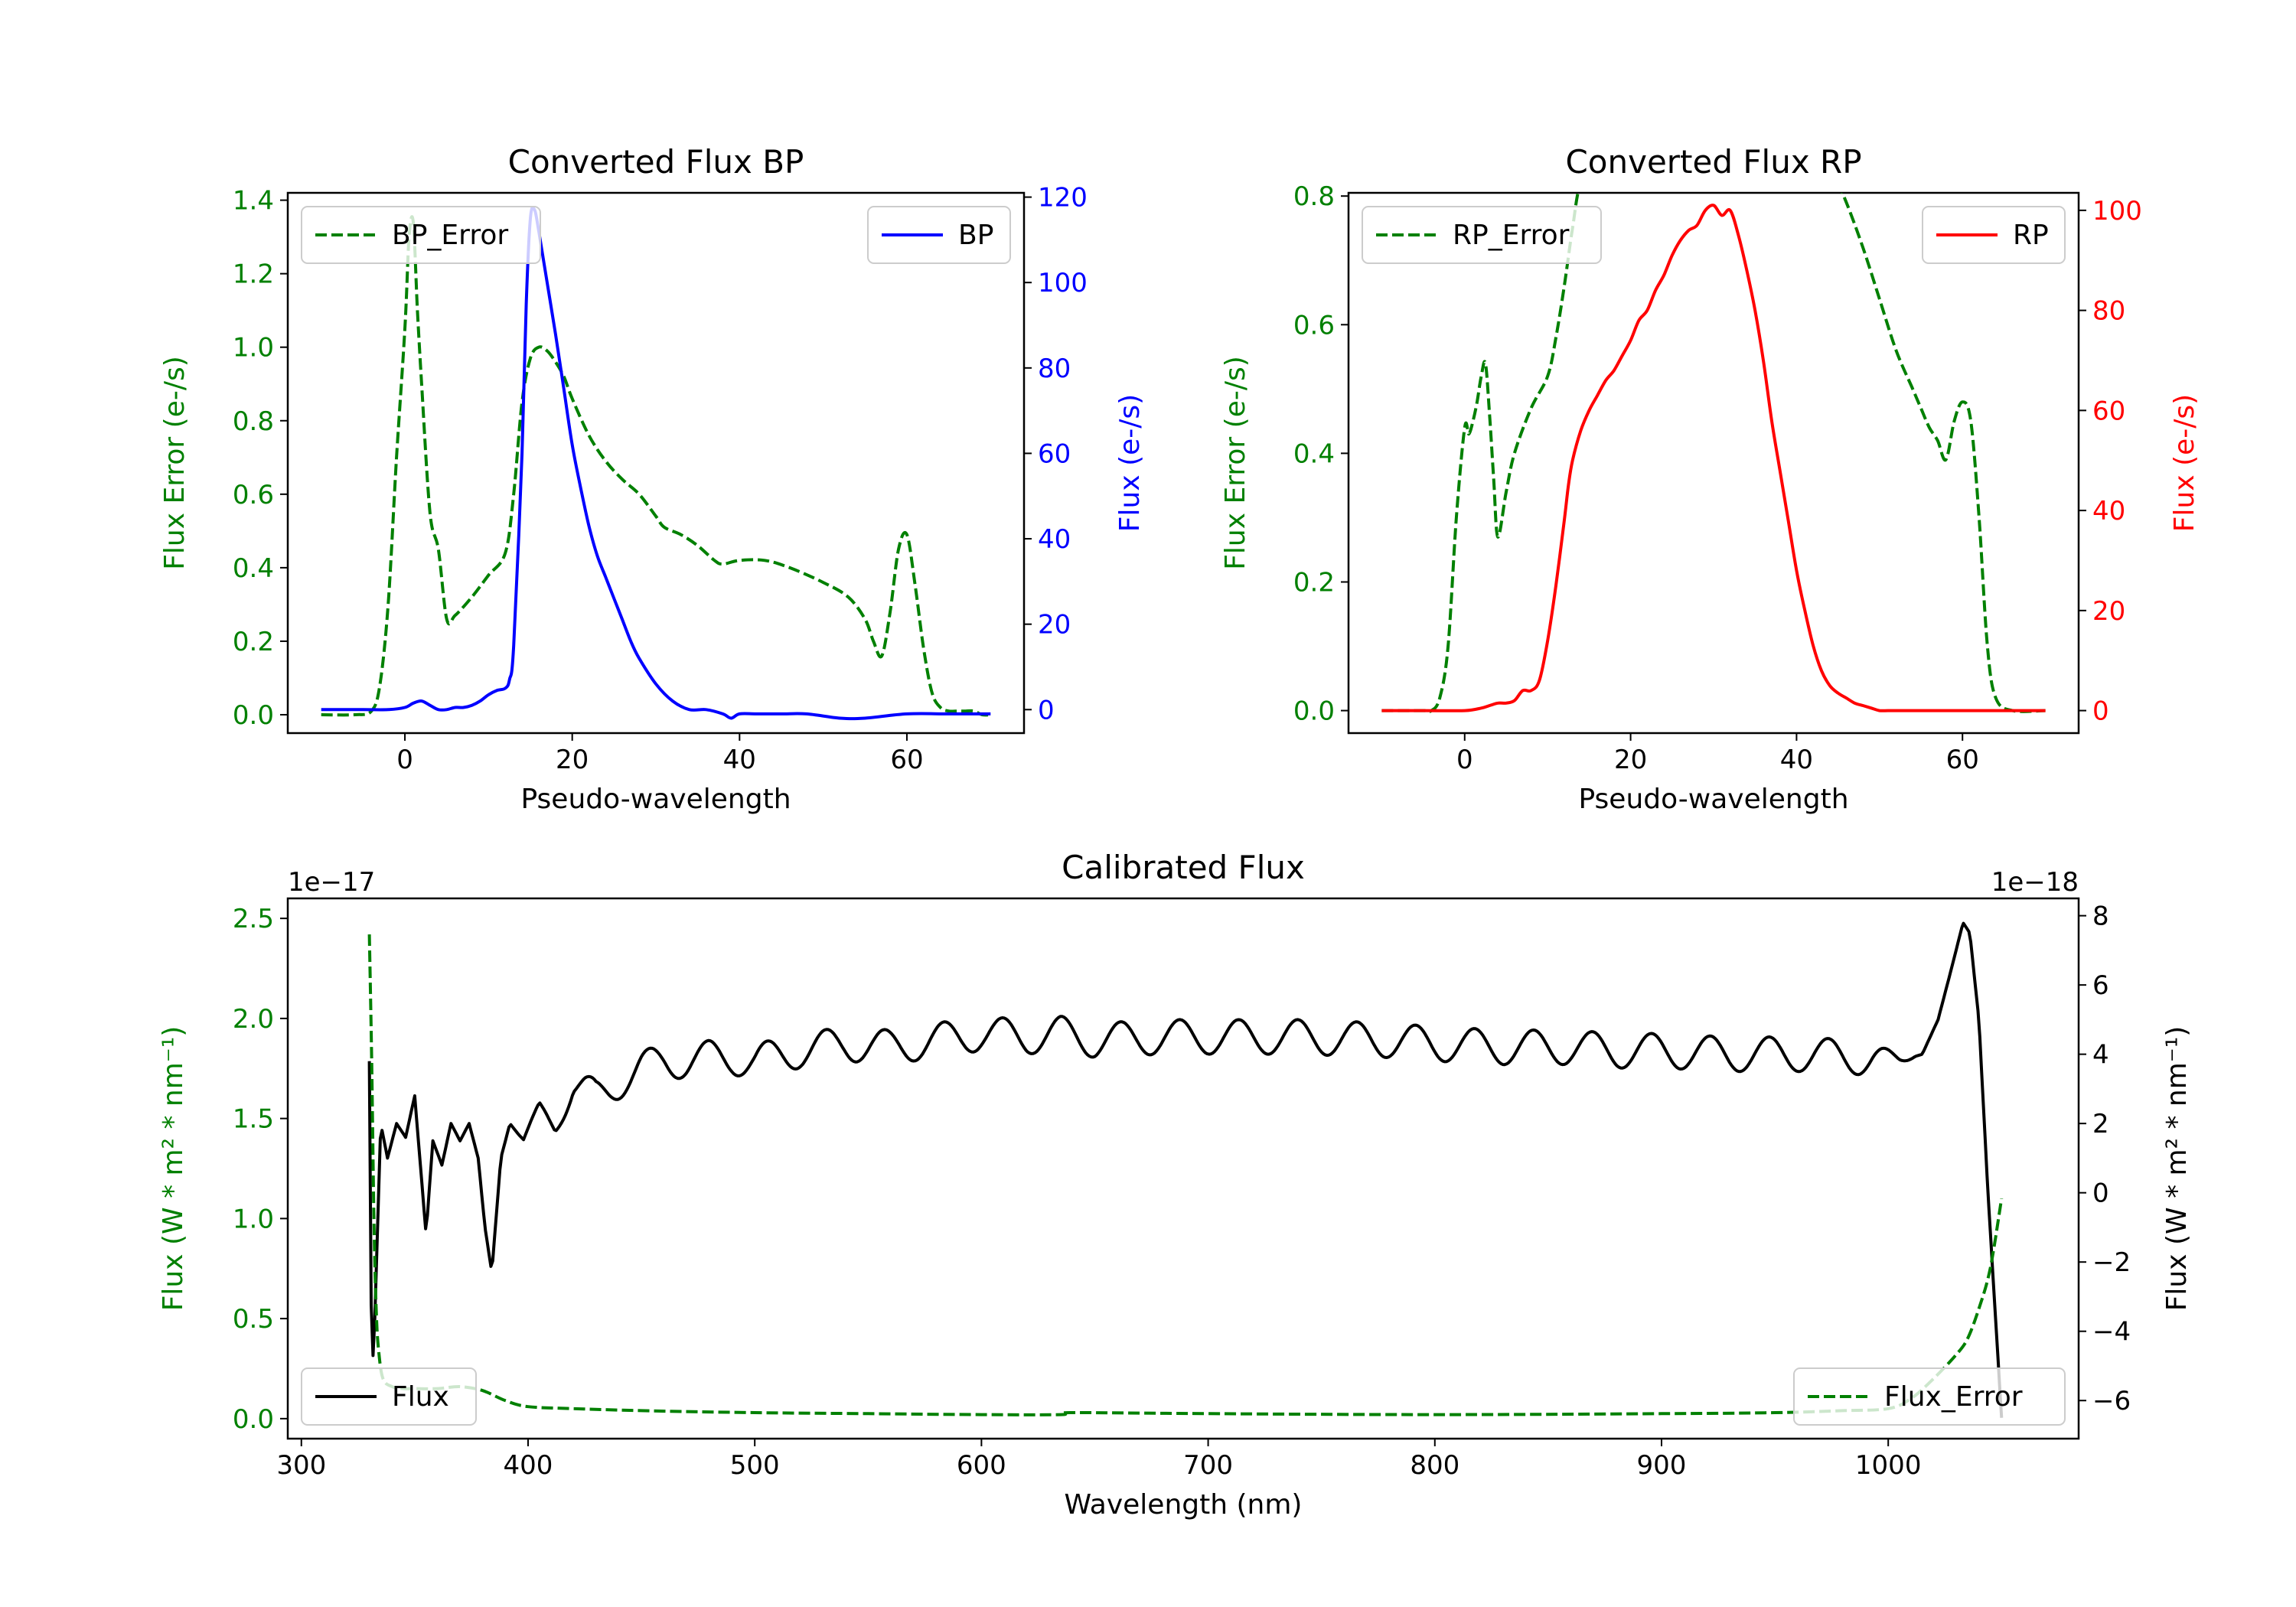  I want to click on x-tick-label: 600, so click(981, 1465).